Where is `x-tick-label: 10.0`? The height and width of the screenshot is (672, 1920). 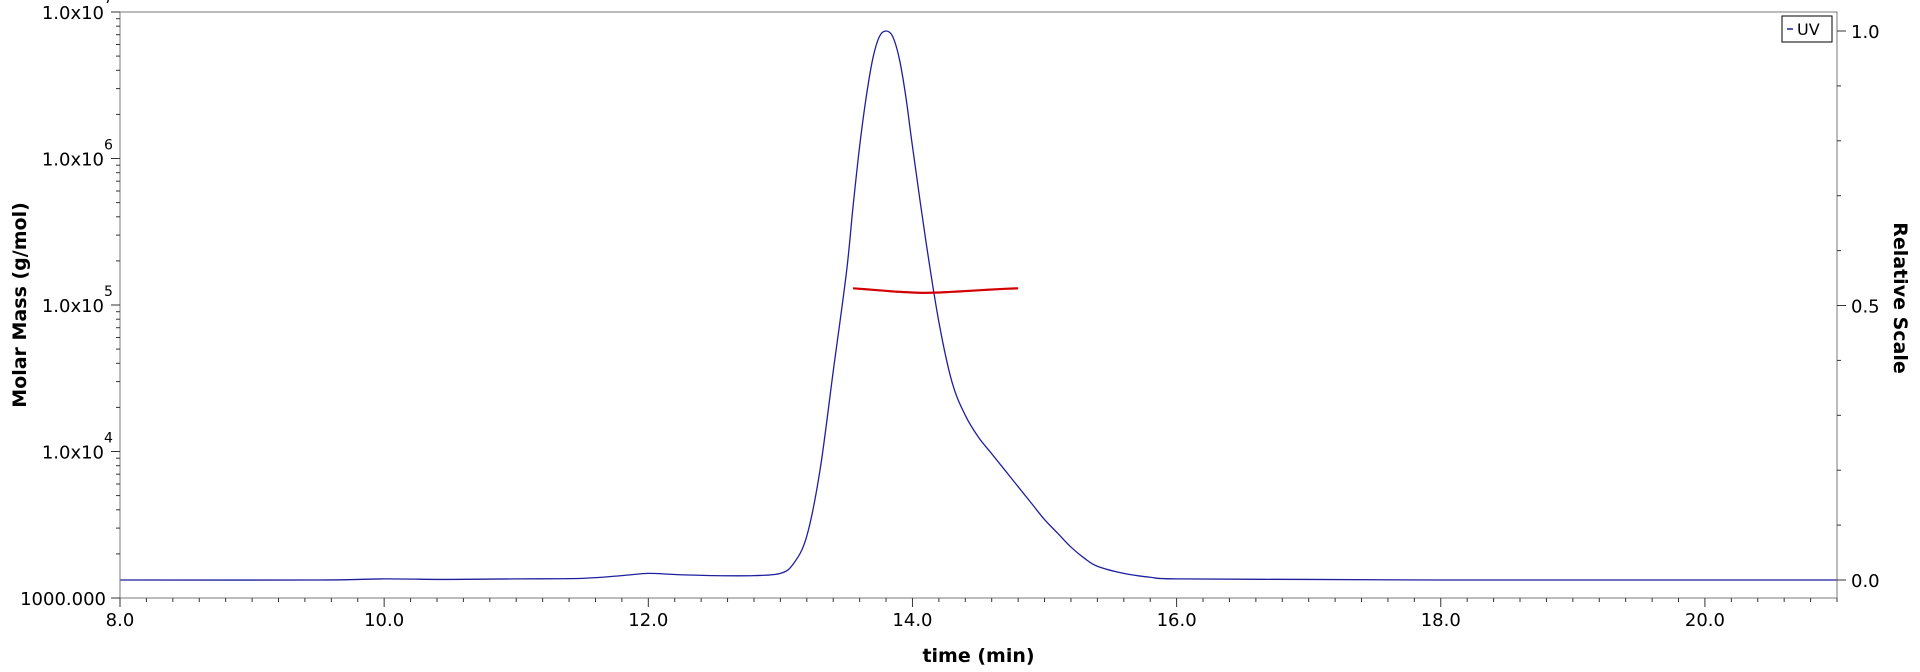 x-tick-label: 10.0 is located at coordinates (384, 620).